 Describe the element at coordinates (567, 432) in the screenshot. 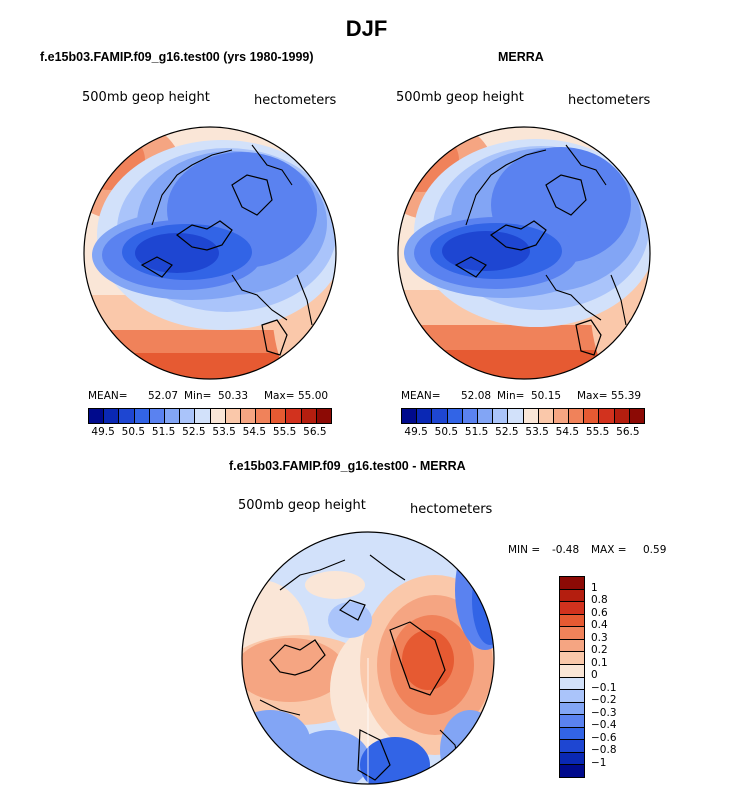

I see `right-colorbar-tick-label: 54.5` at that location.